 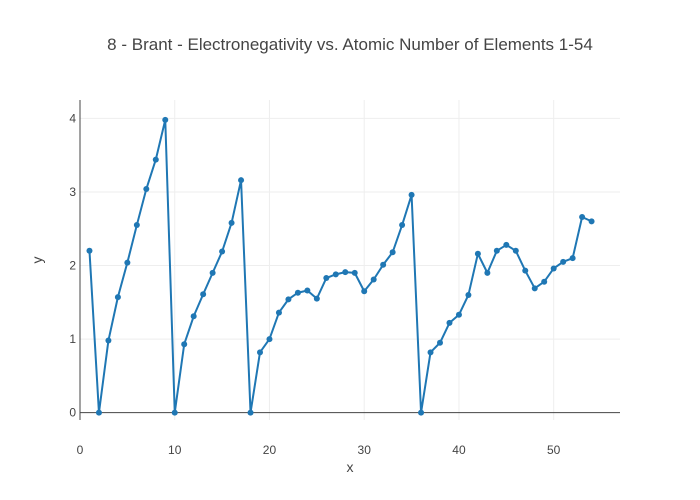 What do you see at coordinates (72, 413) in the screenshot?
I see `y-tick-label: 0` at bounding box center [72, 413].